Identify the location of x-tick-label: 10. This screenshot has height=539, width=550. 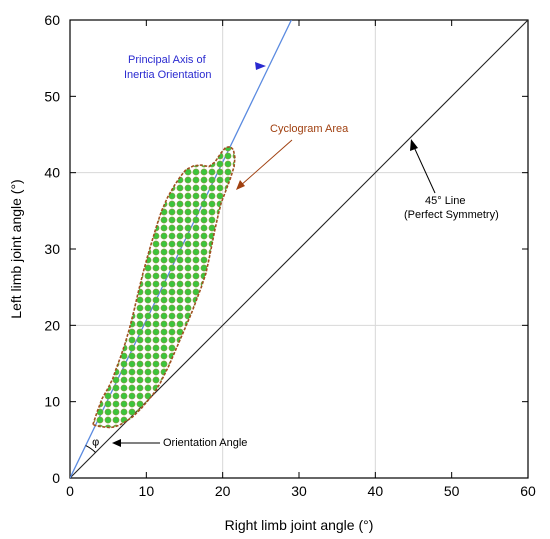
(147, 491).